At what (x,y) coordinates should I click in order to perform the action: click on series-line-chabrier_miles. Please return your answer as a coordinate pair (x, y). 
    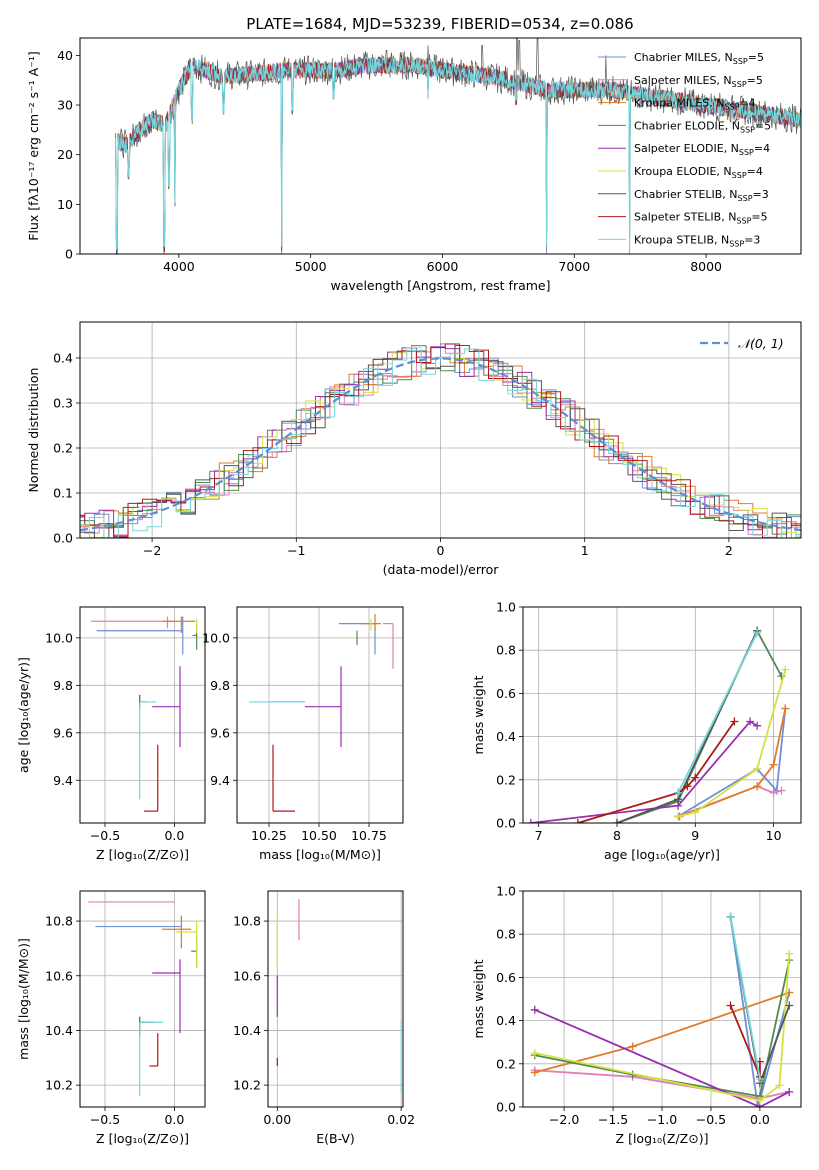
    Looking at the image, I should click on (732, 763).